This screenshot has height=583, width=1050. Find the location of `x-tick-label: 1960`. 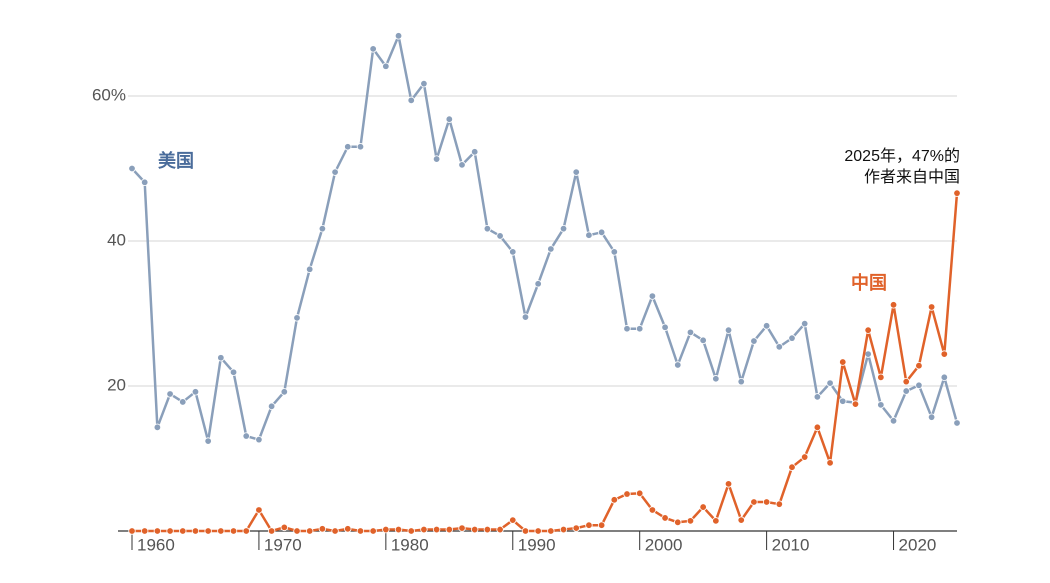

x-tick-label: 1960 is located at coordinates (156, 544).